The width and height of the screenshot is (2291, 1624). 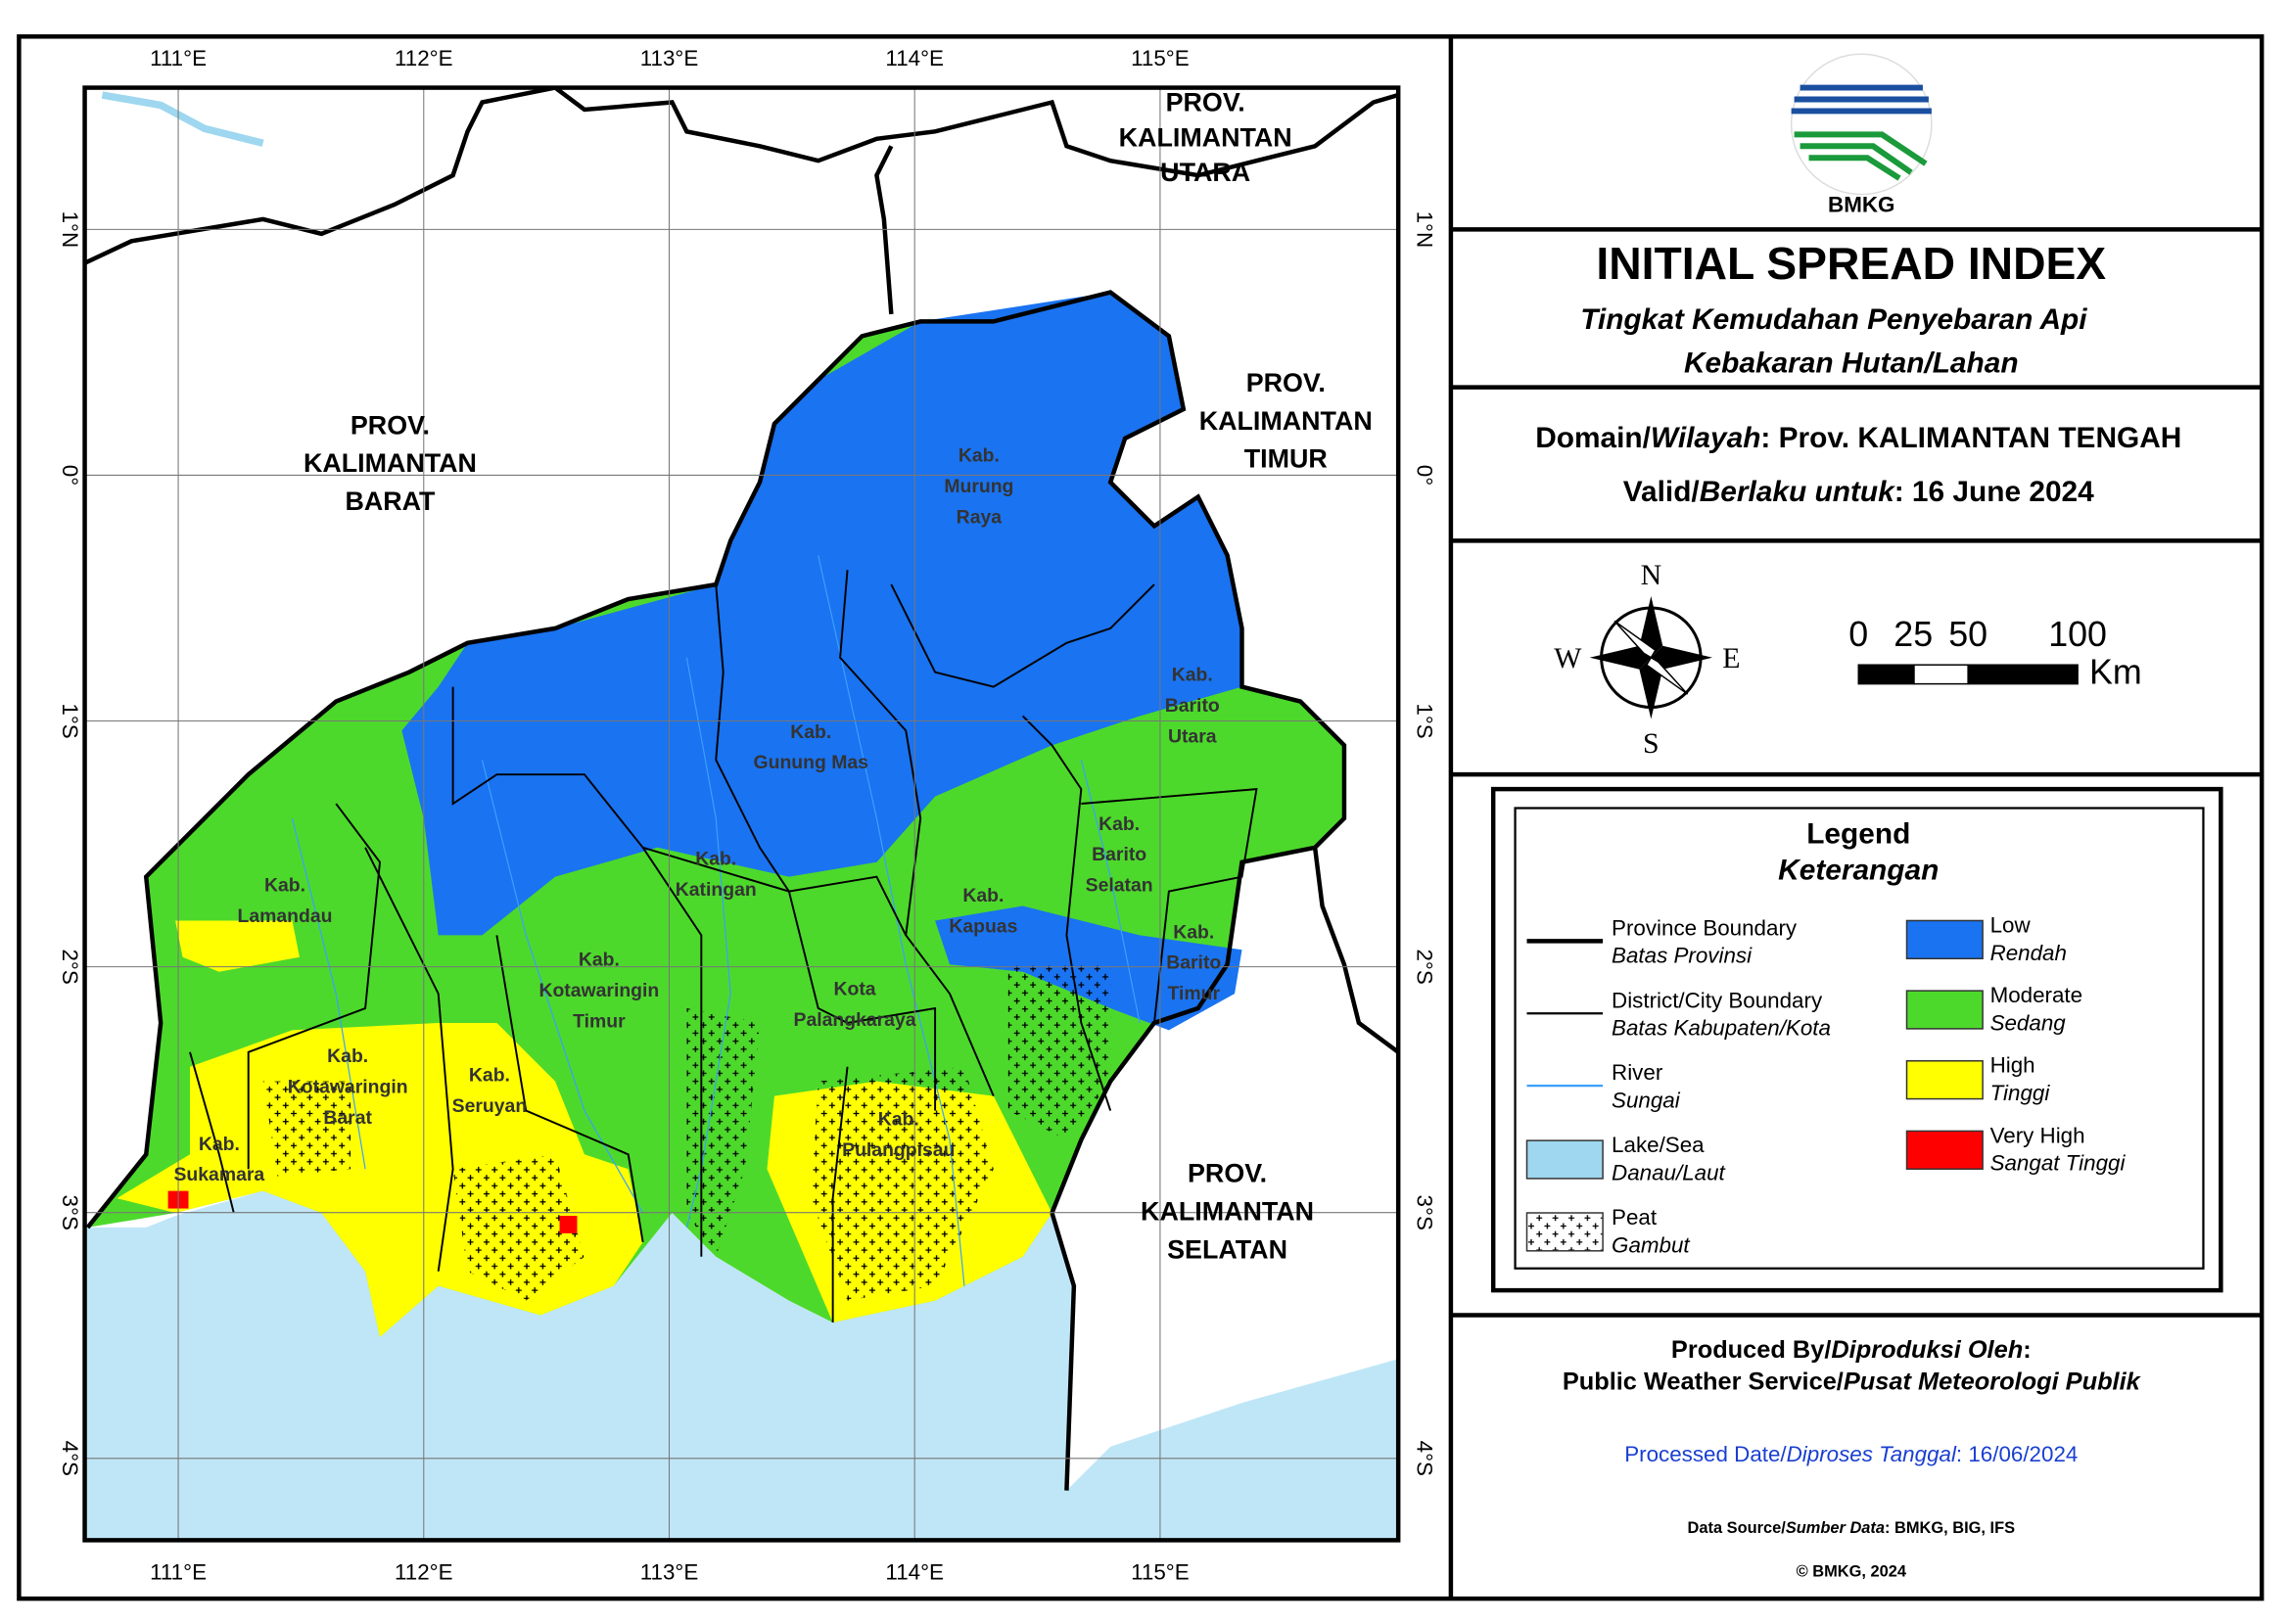 I want to click on province-label-line: SELATAN, so click(x=1227, y=1249).